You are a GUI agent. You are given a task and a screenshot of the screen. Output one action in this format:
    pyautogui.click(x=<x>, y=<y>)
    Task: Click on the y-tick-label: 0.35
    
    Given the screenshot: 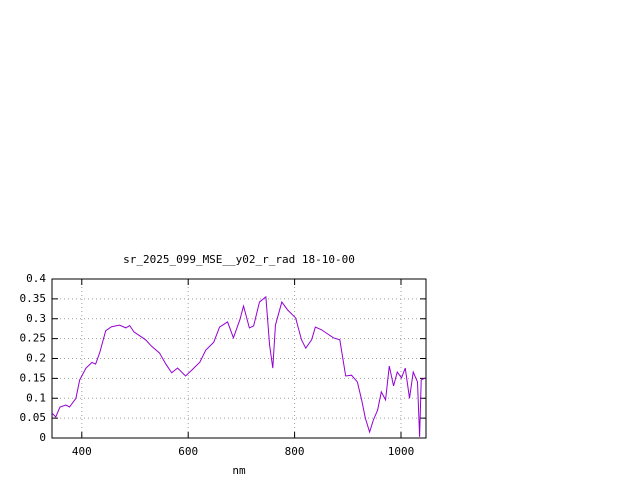 What is the action you would take?
    pyautogui.click(x=33, y=298)
    